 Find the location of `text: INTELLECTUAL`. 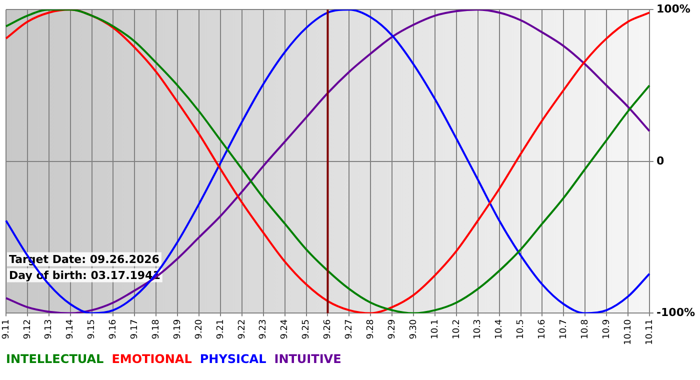

text: INTELLECTUAL is located at coordinates (55, 359).